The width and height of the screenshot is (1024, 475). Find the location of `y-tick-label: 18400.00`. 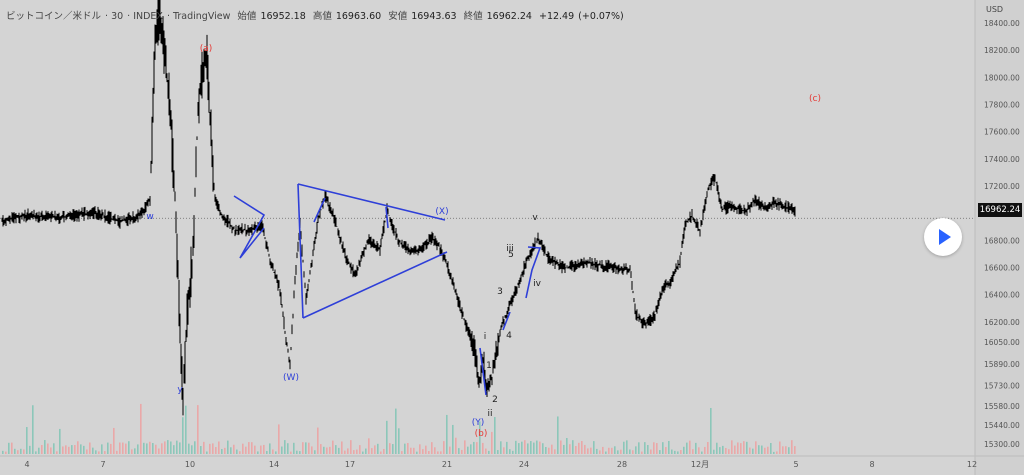

y-tick-label: 18400.00 is located at coordinates (1002, 23).